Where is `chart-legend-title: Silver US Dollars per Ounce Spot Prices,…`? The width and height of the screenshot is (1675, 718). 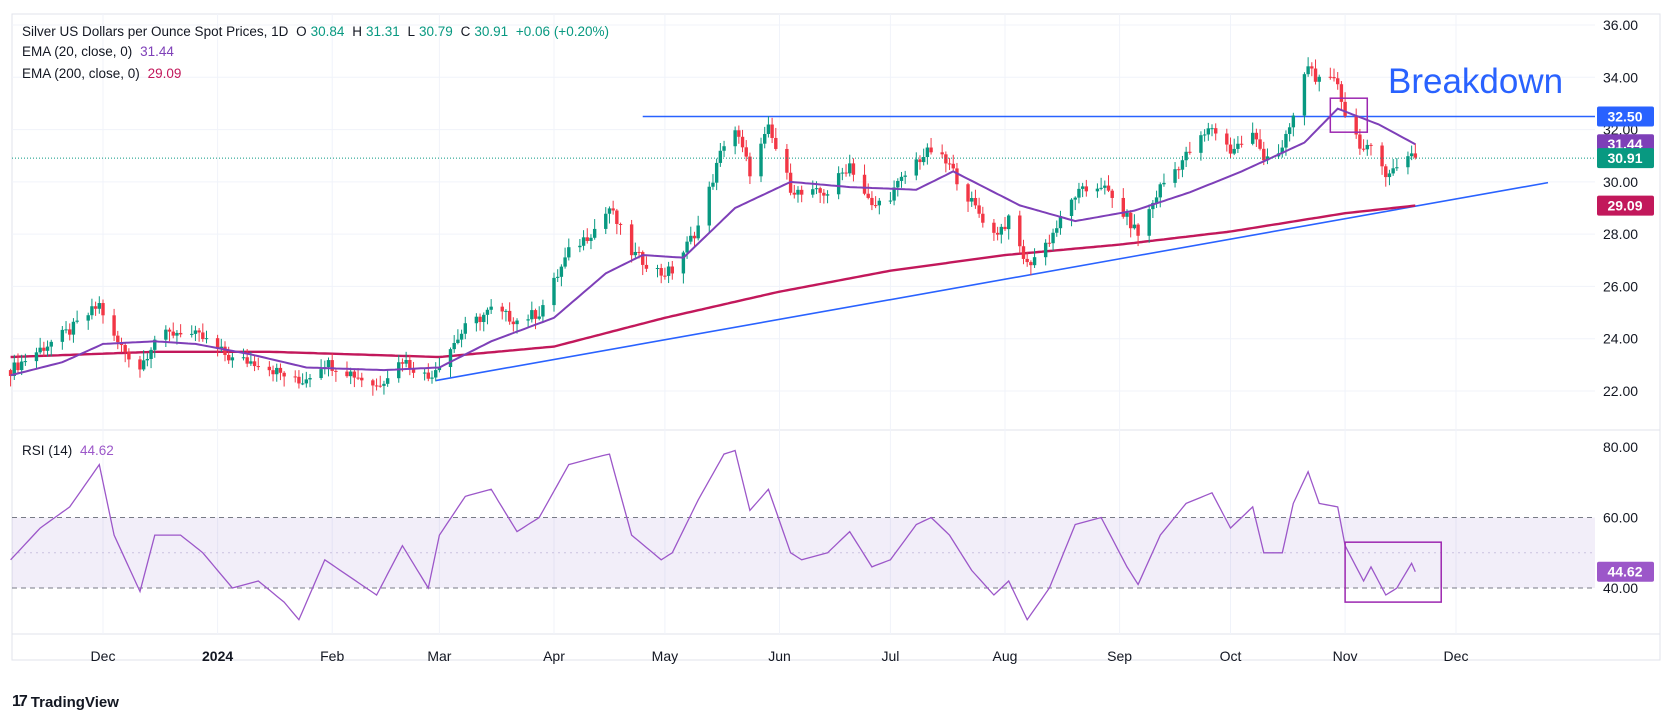 chart-legend-title: Silver US Dollars per Ounce Spot Prices,… is located at coordinates (317, 31).